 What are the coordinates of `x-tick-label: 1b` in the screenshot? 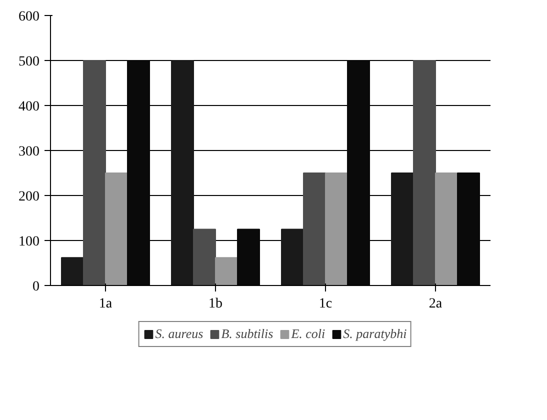 It's located at (215, 304).